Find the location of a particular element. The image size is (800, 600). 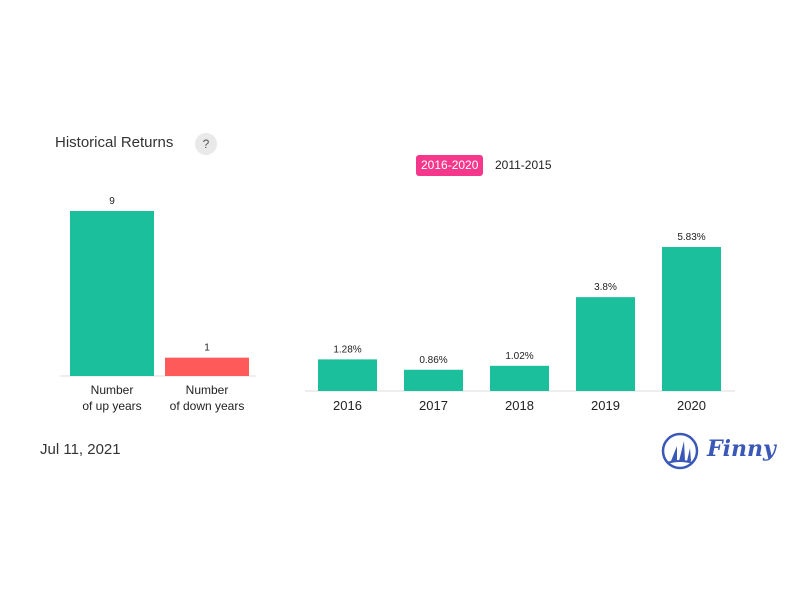

x-tick-label: 2018 is located at coordinates (519, 405).